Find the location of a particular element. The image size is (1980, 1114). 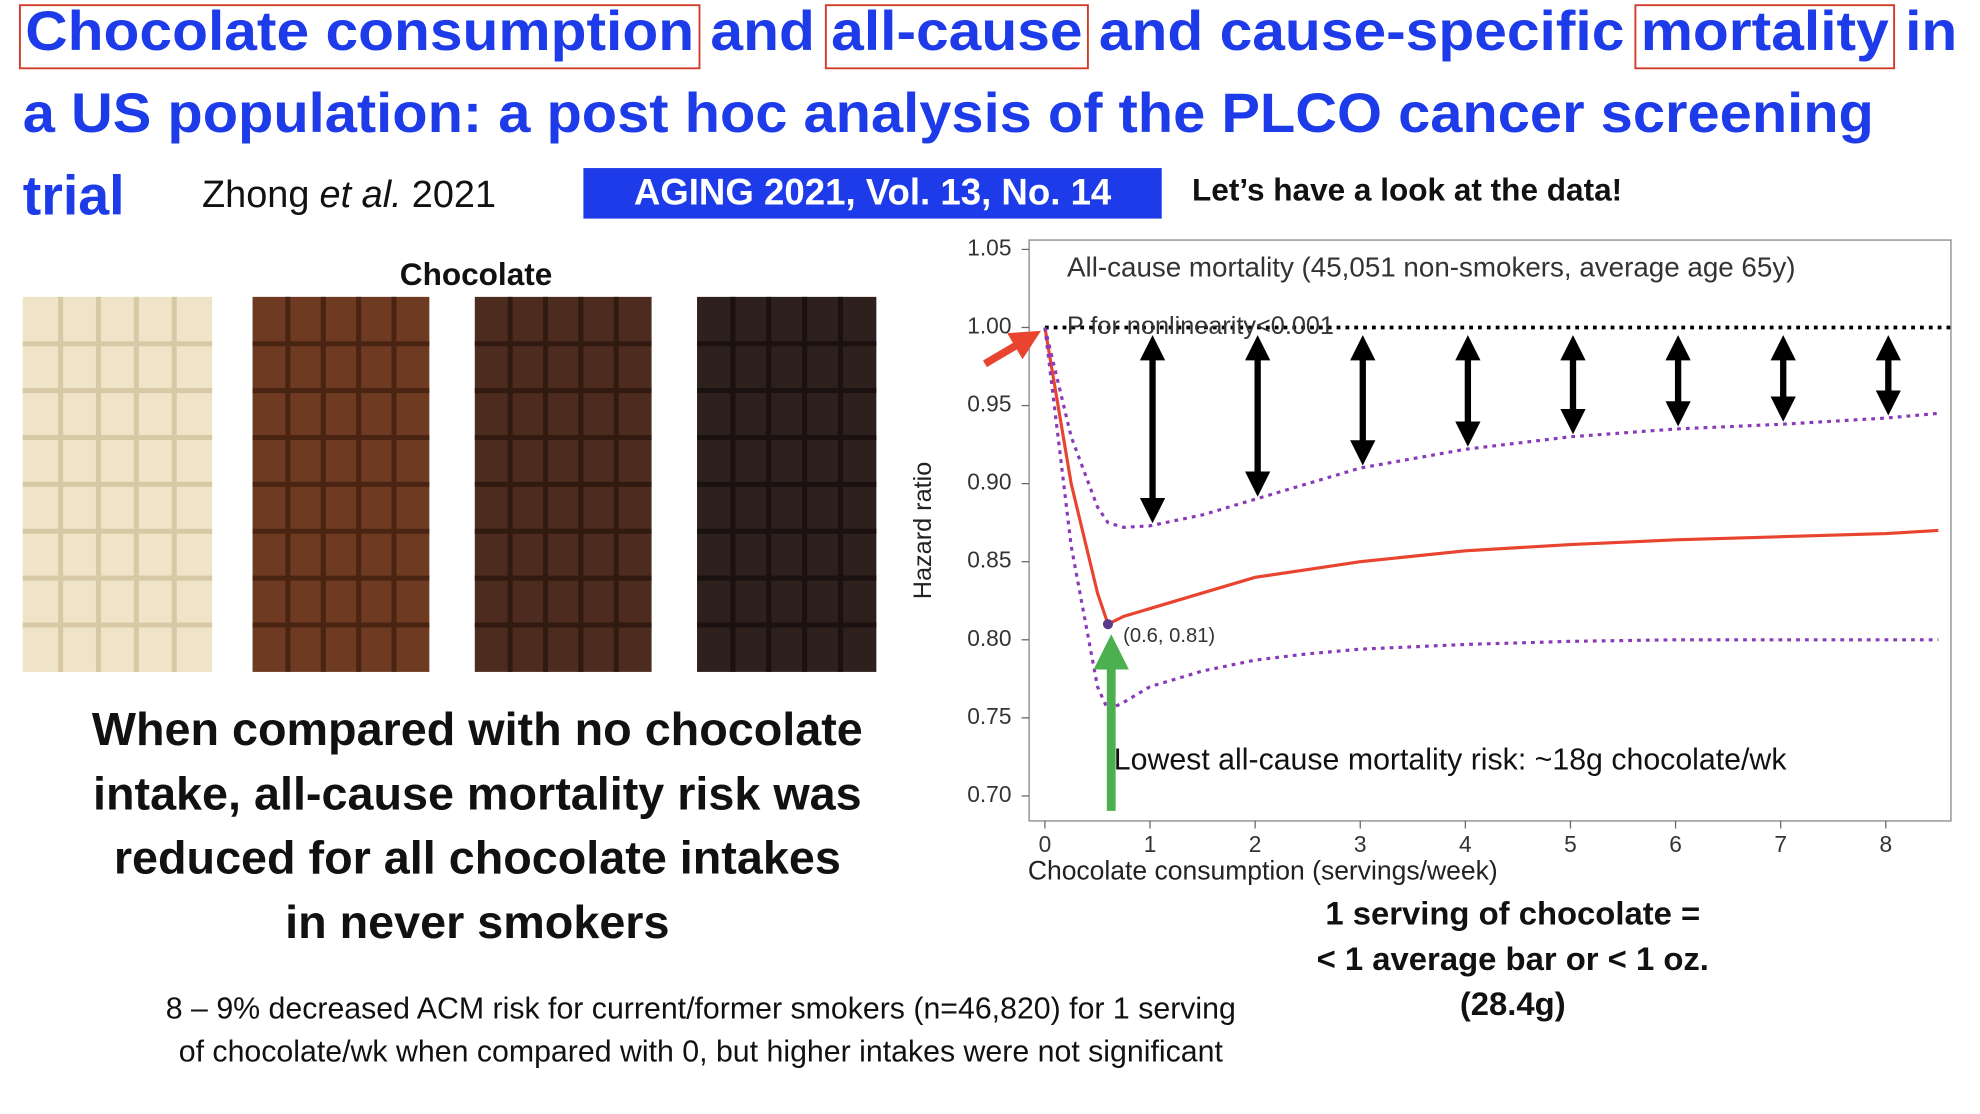

author: Zhong et al. 2021 is located at coordinates (349, 195).